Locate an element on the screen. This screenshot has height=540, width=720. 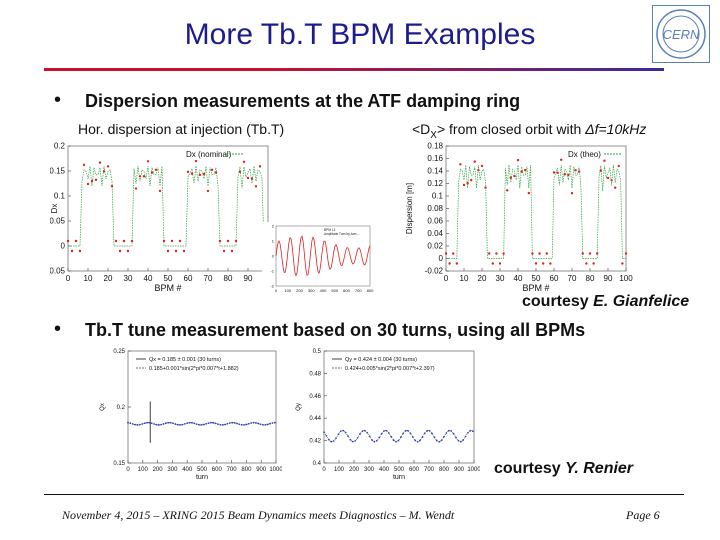
x-axis-label: BPM # is located at coordinates (167, 288).